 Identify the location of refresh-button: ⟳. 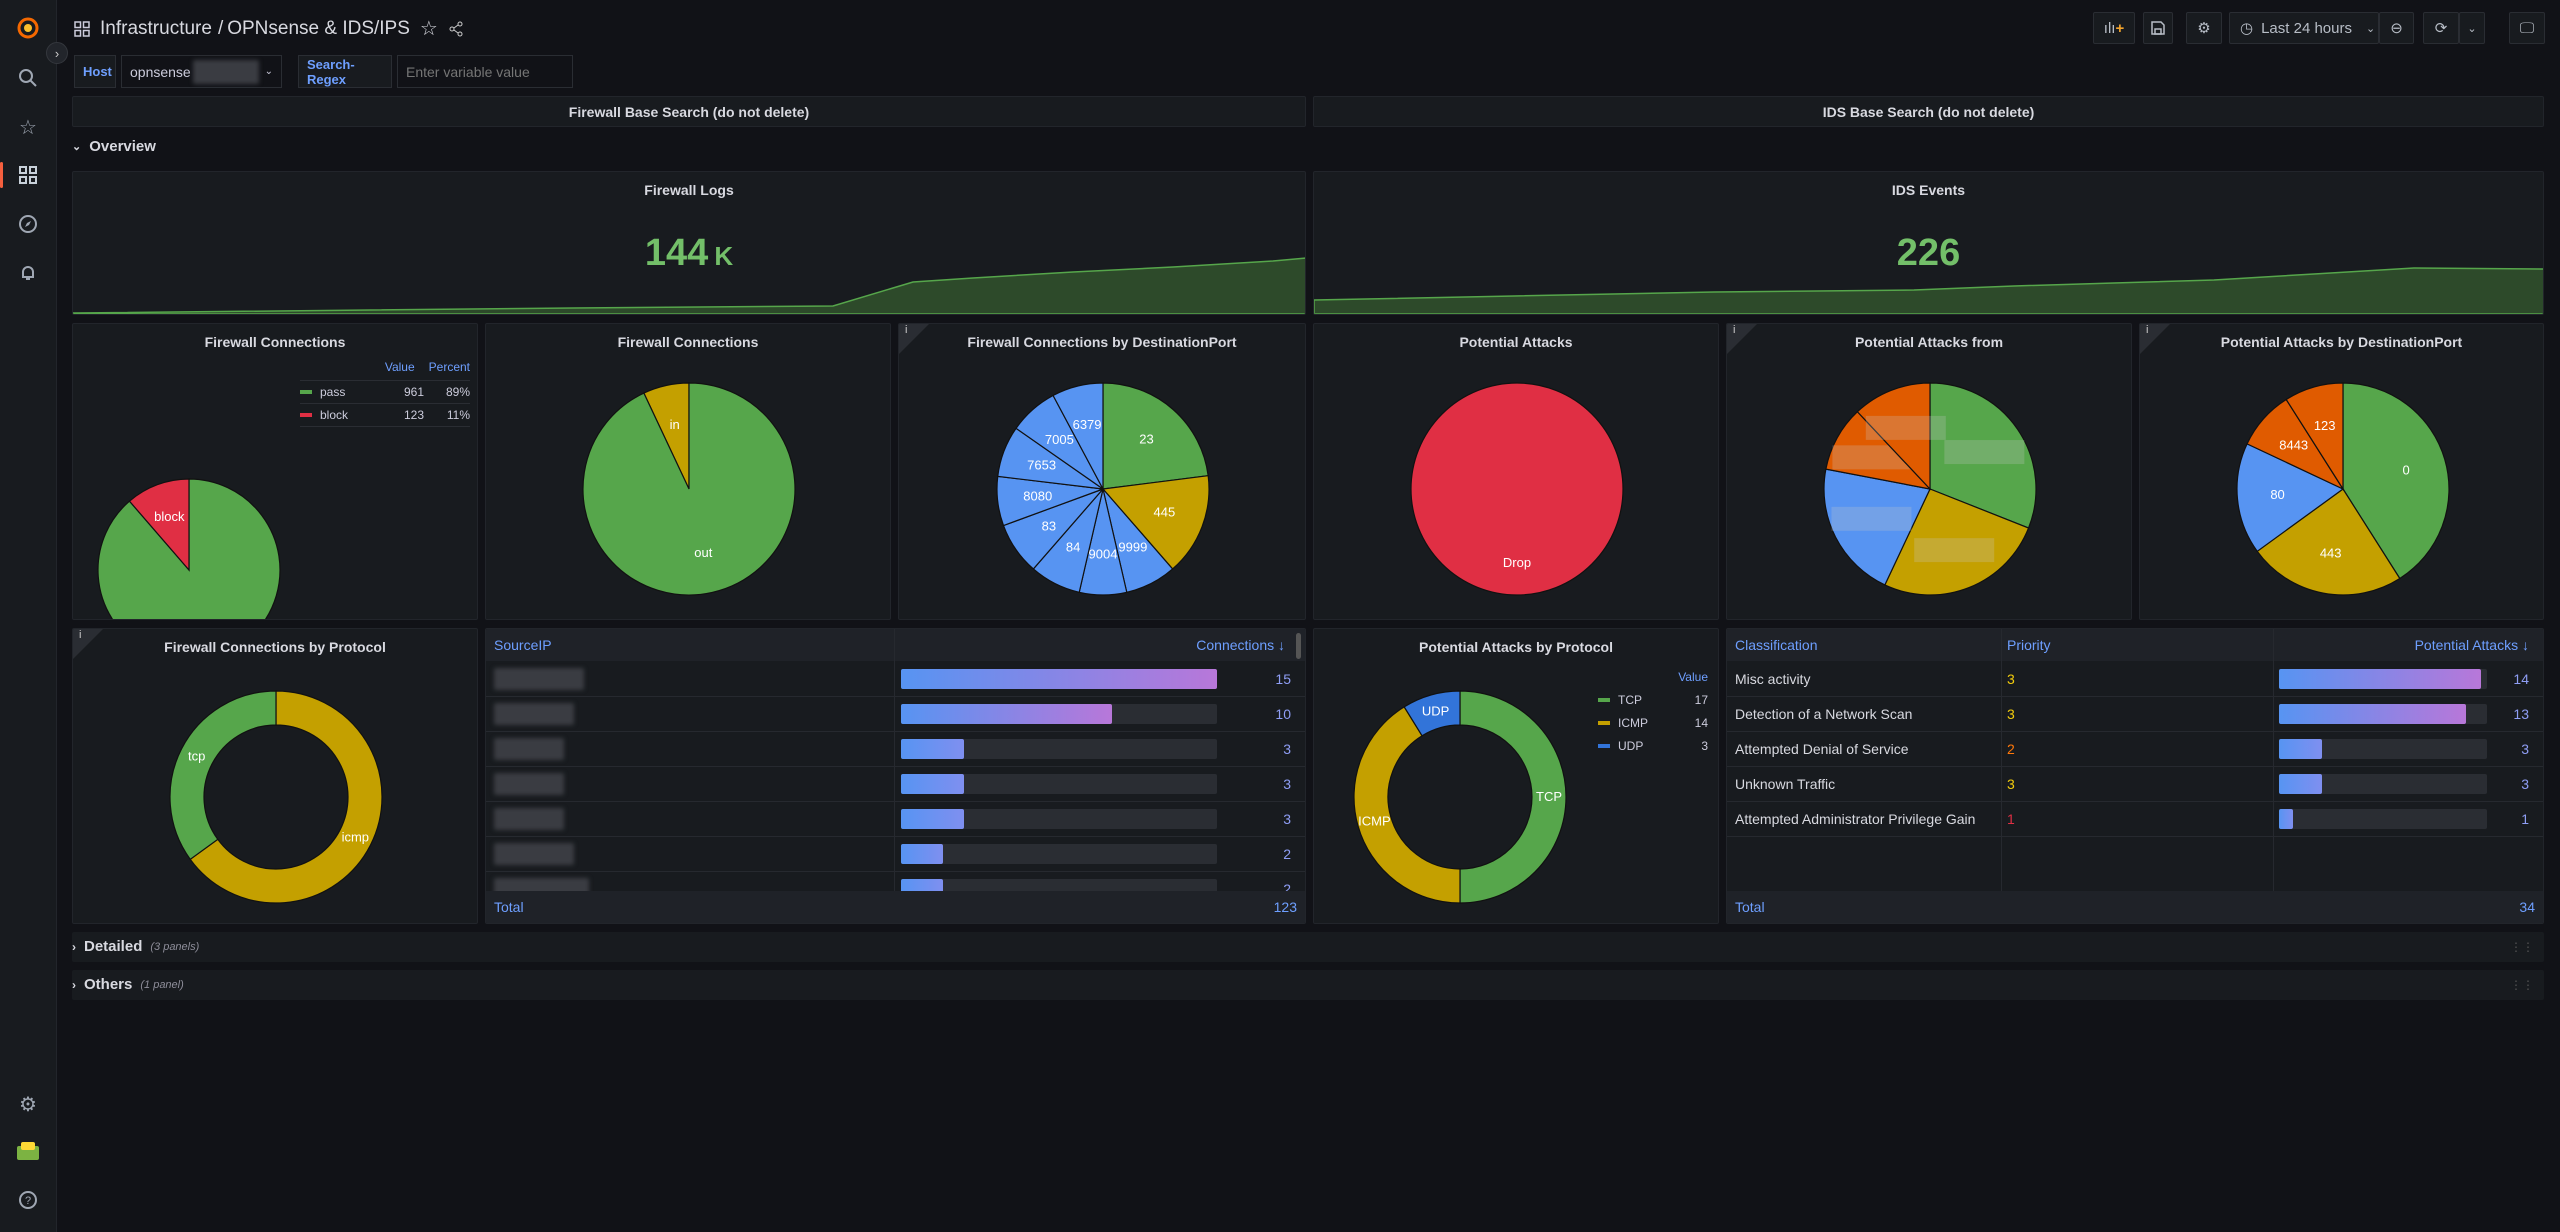
(2441, 28).